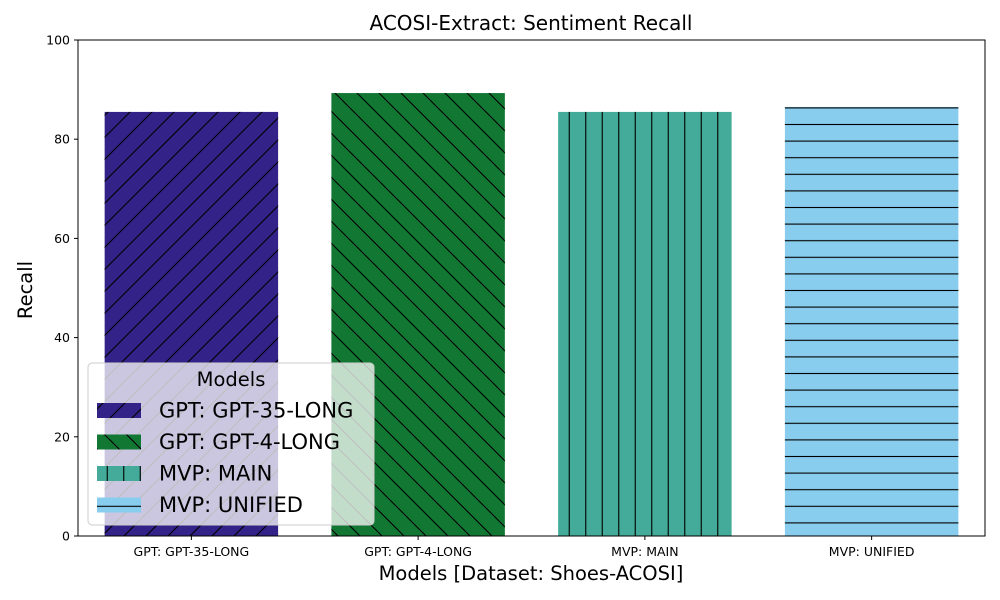 The height and width of the screenshot is (600, 1000). I want to click on y-tick-label: 100, so click(58, 40).